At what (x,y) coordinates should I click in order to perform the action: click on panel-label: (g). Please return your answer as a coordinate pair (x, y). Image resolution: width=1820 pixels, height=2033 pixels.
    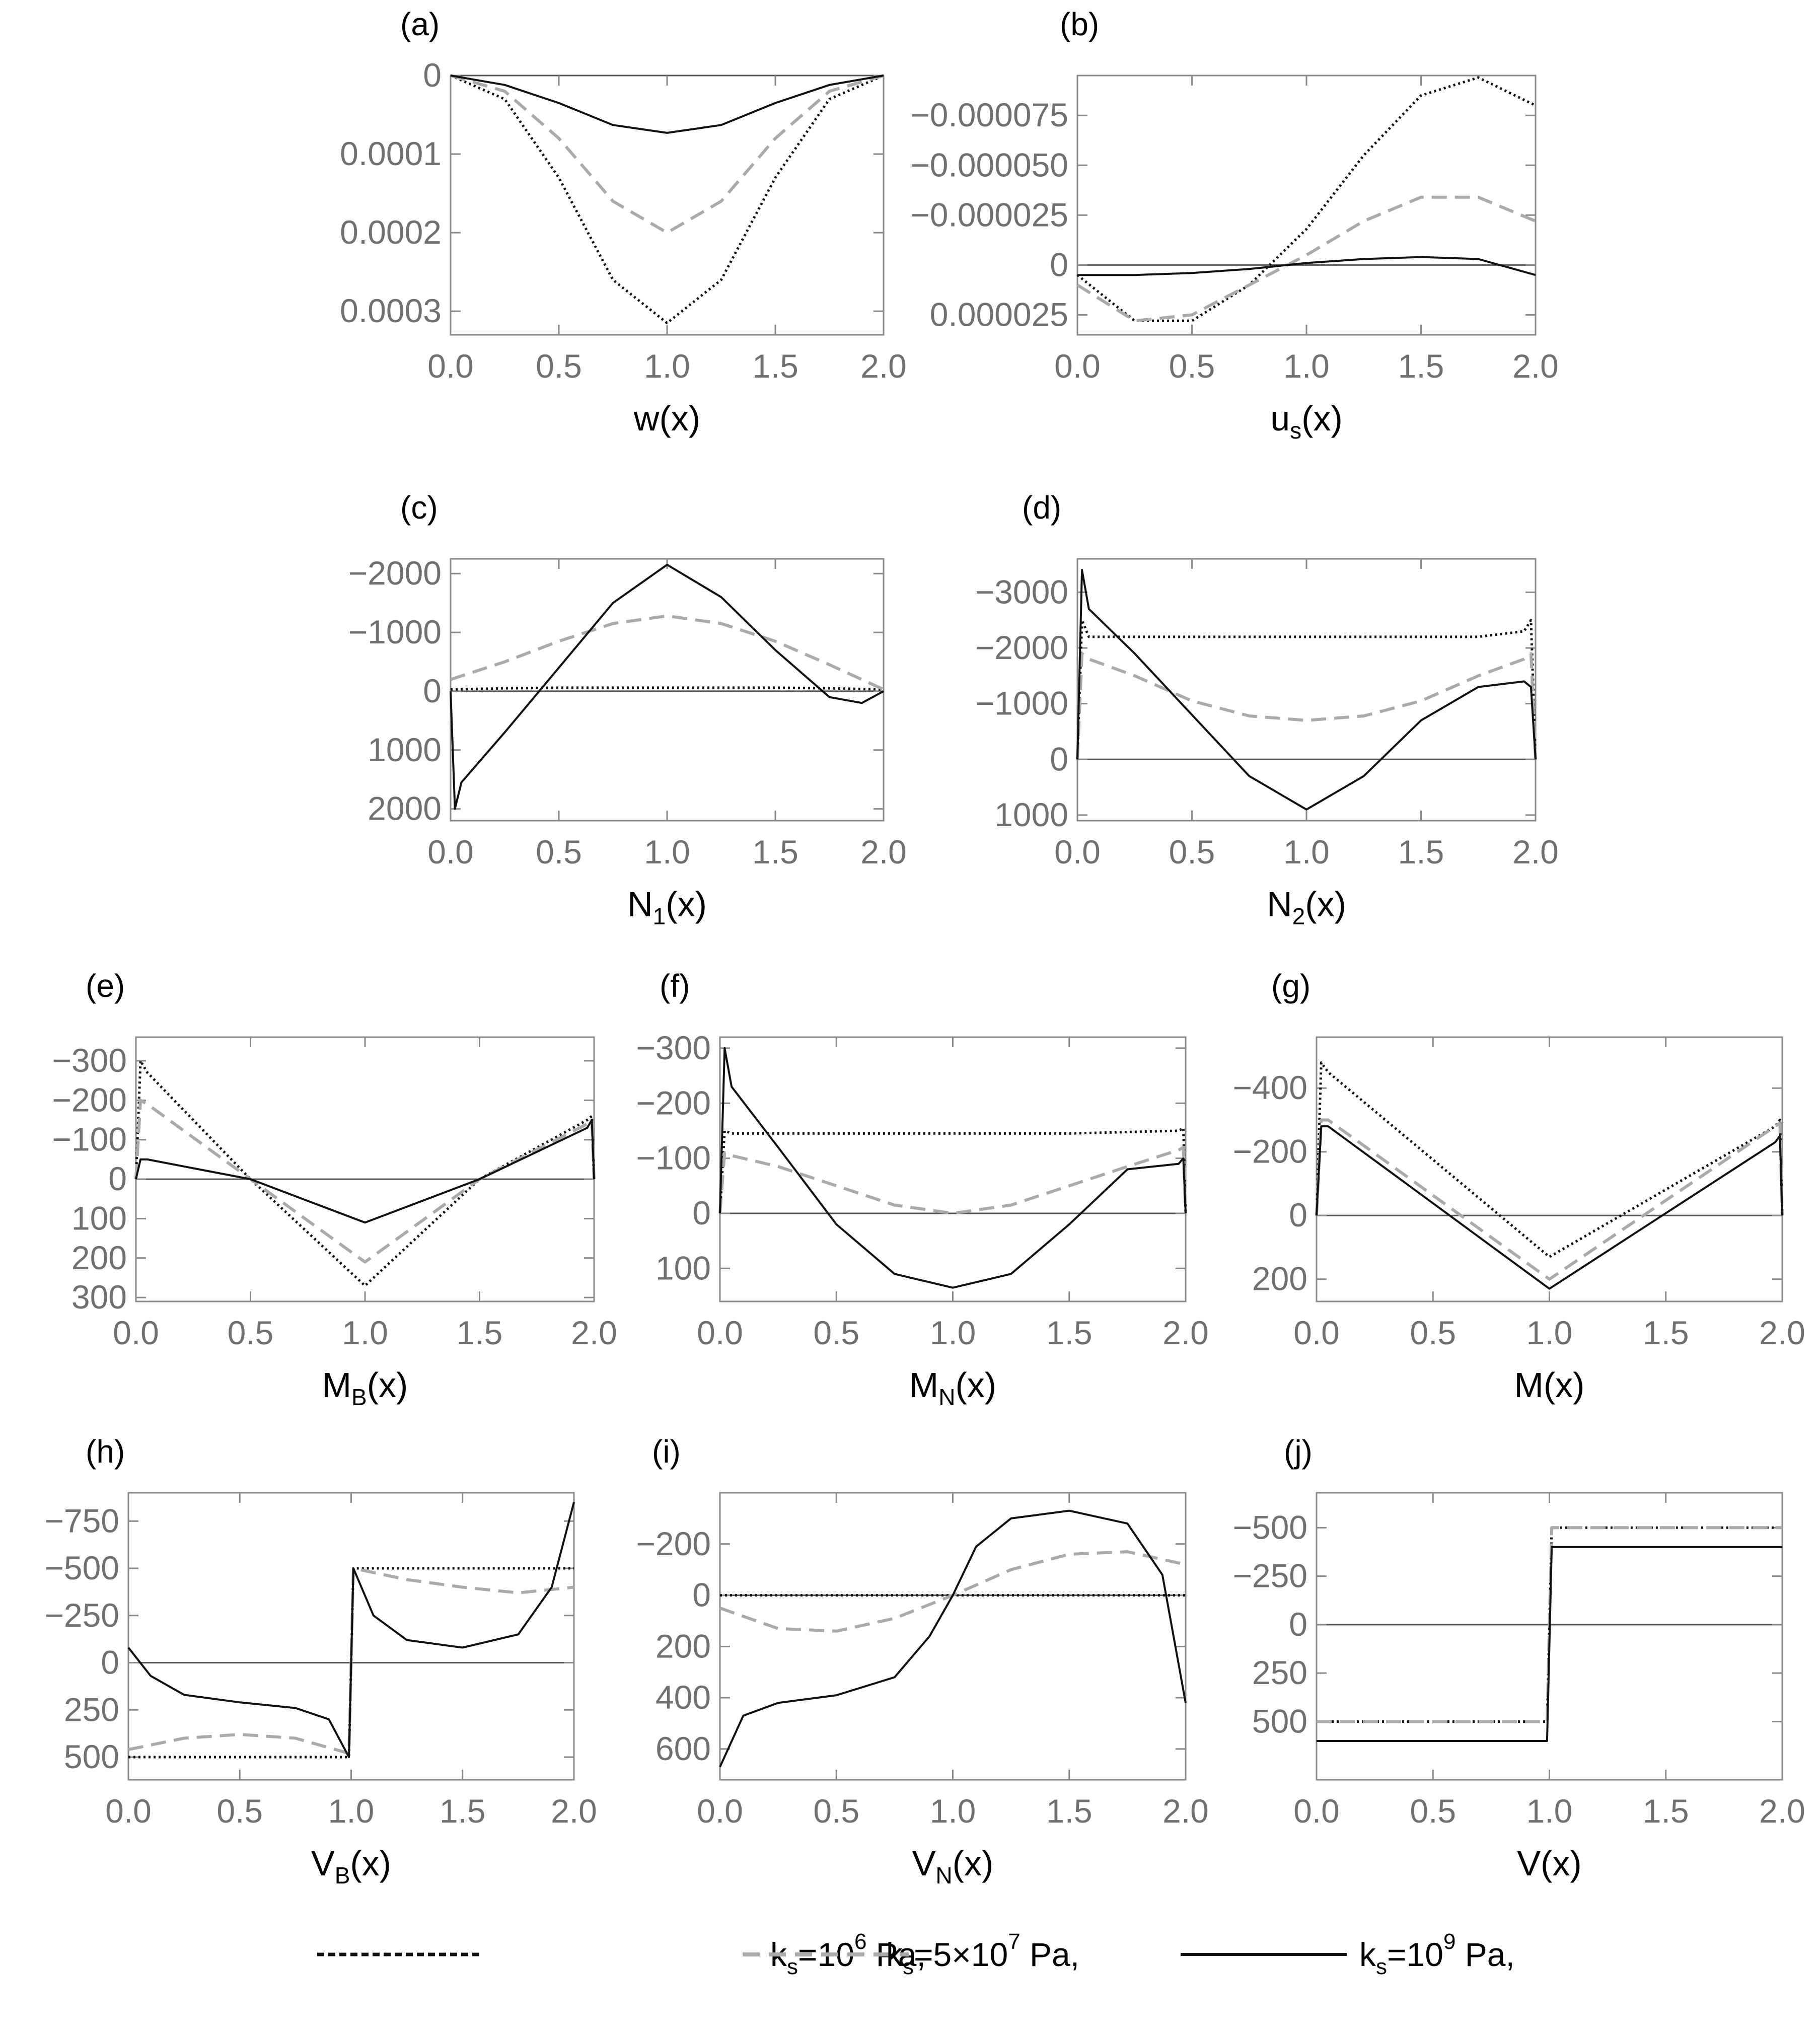
    Looking at the image, I should click on (1291, 986).